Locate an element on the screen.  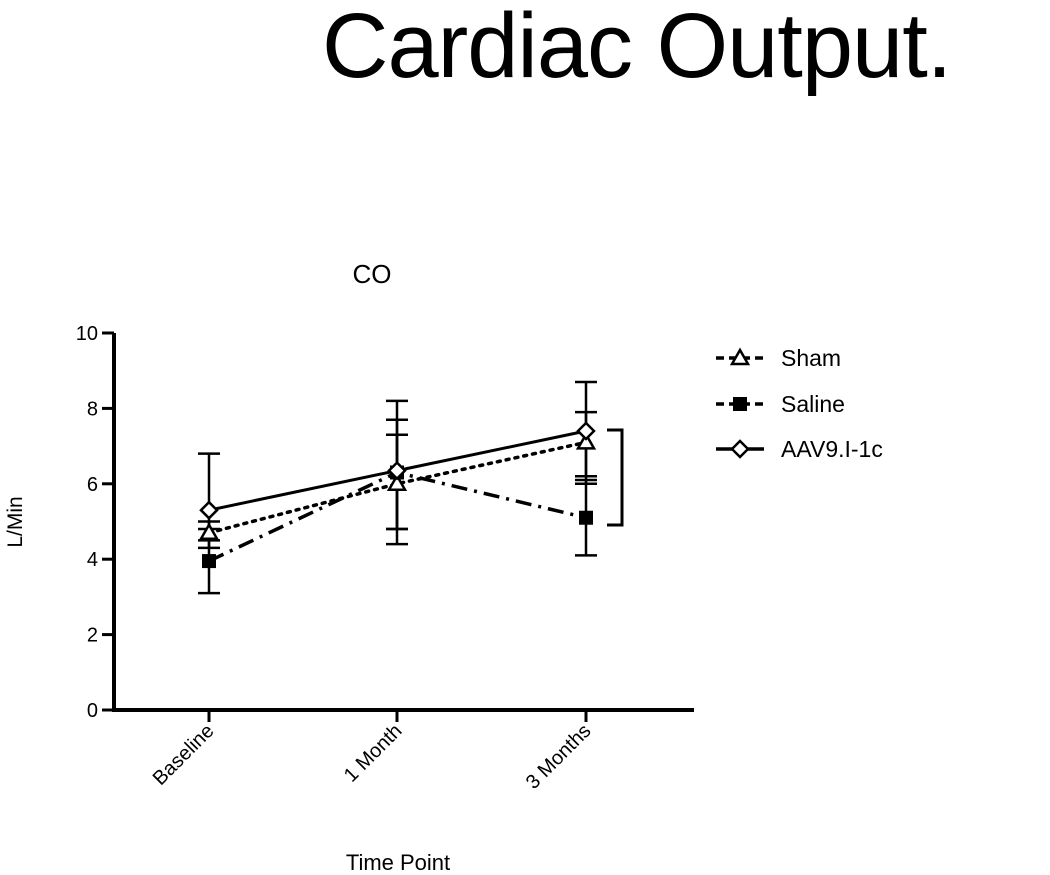
chart-title: CO is located at coordinates (372, 274).